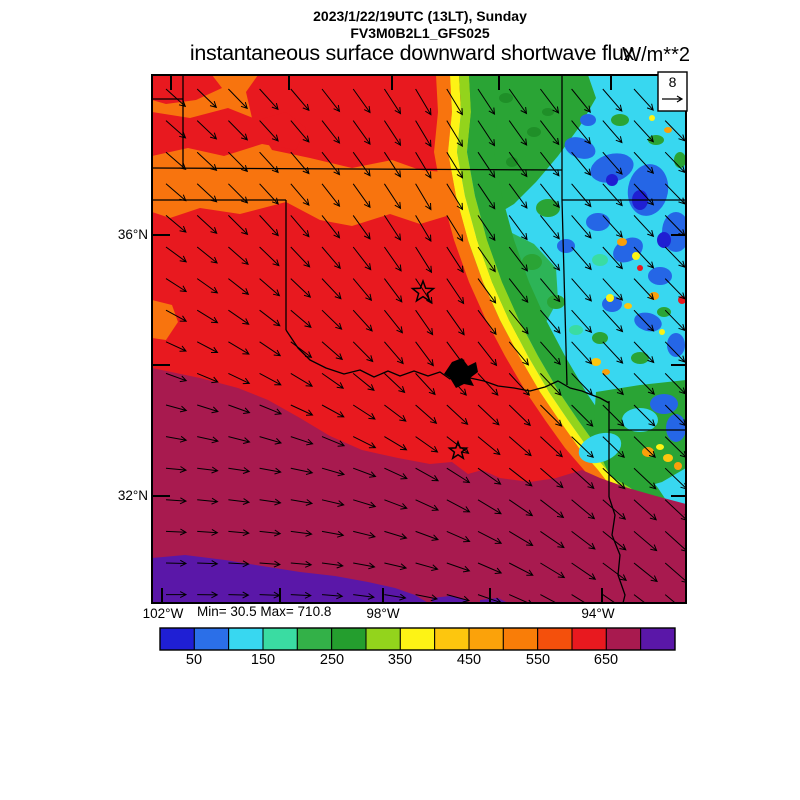 The height and width of the screenshot is (800, 800). I want to click on colorbar-label-450: 450, so click(469, 660).